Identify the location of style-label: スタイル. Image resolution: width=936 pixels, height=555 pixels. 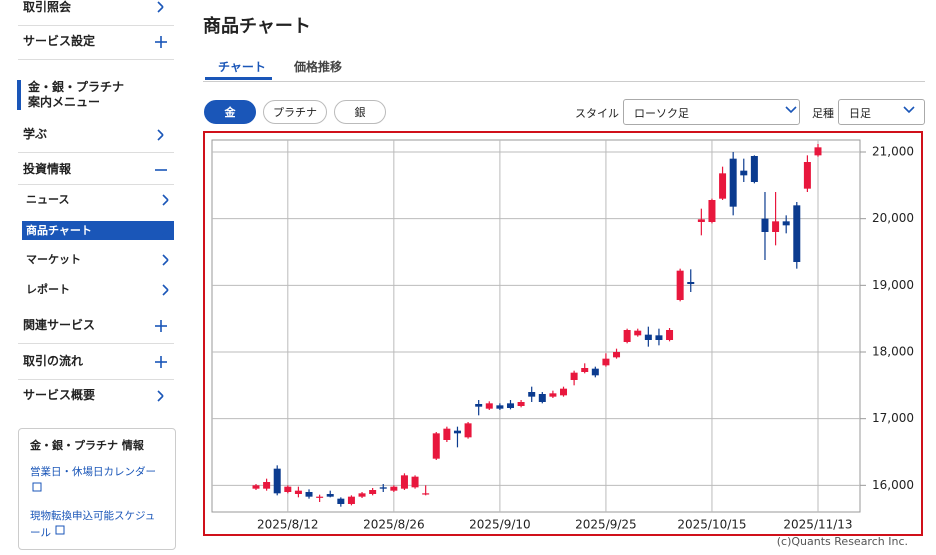
(597, 113).